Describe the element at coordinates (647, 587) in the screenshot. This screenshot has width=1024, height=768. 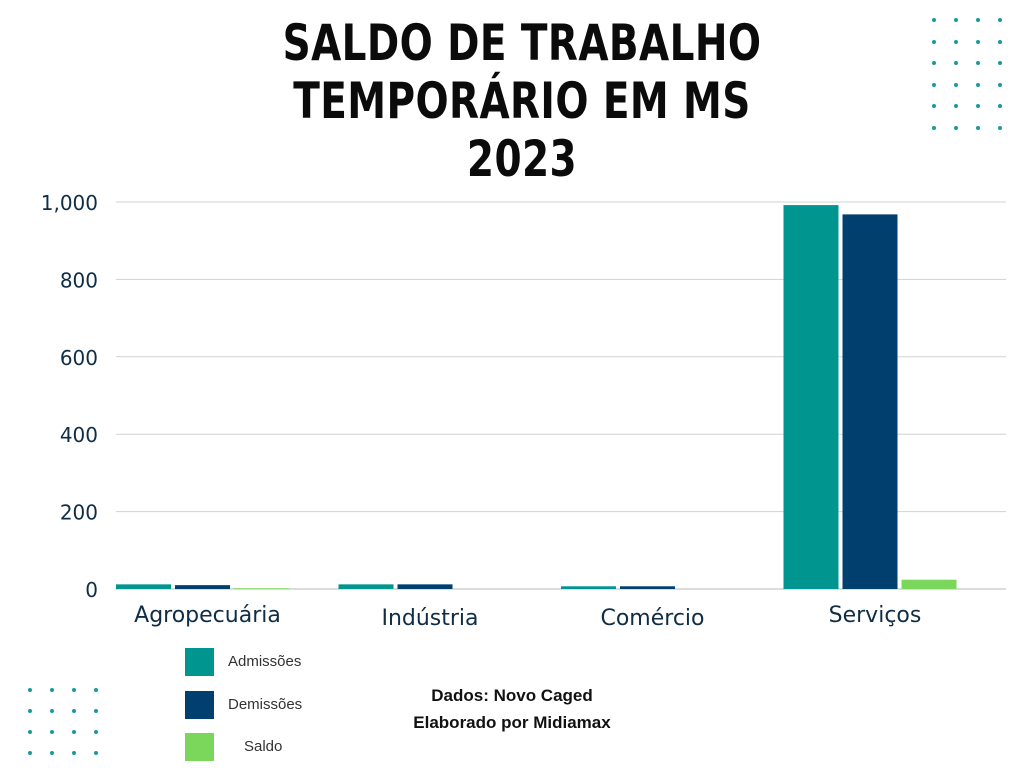
I see `bar-comercio-demissoes` at that location.